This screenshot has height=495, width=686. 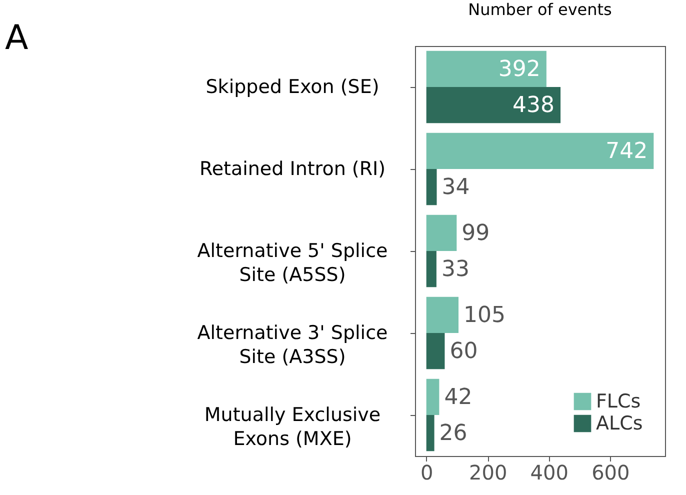 I want to click on data-label: 60, so click(x=464, y=351).